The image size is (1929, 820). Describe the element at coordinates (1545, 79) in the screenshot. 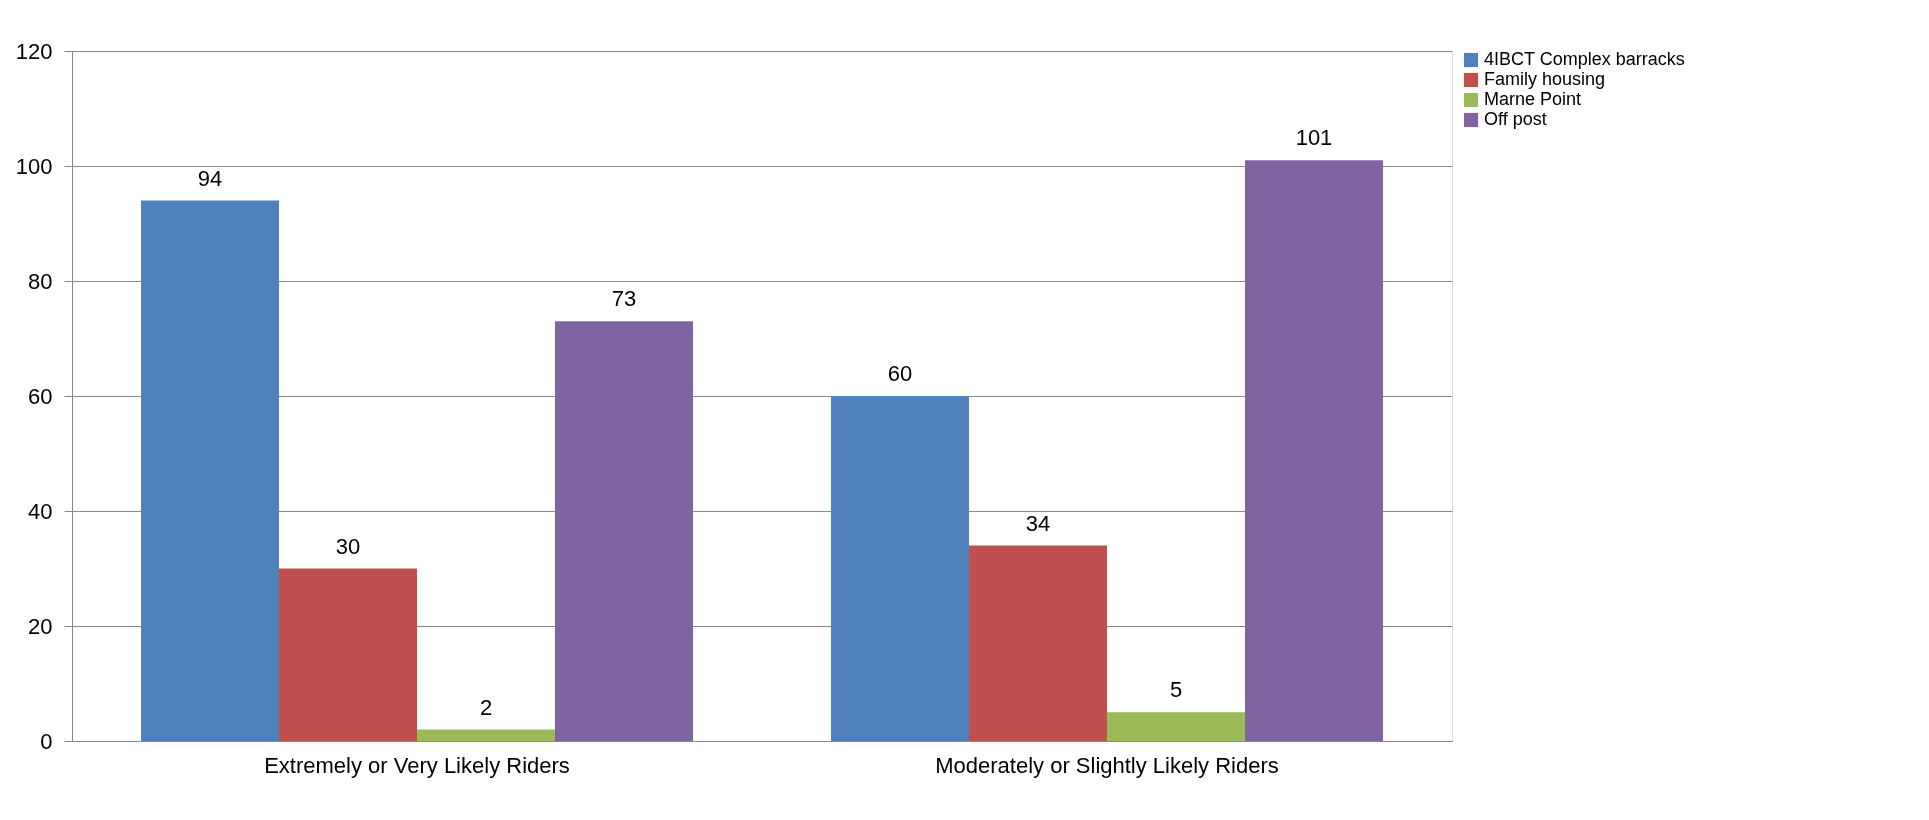

I see `legend-label: Family housing` at that location.